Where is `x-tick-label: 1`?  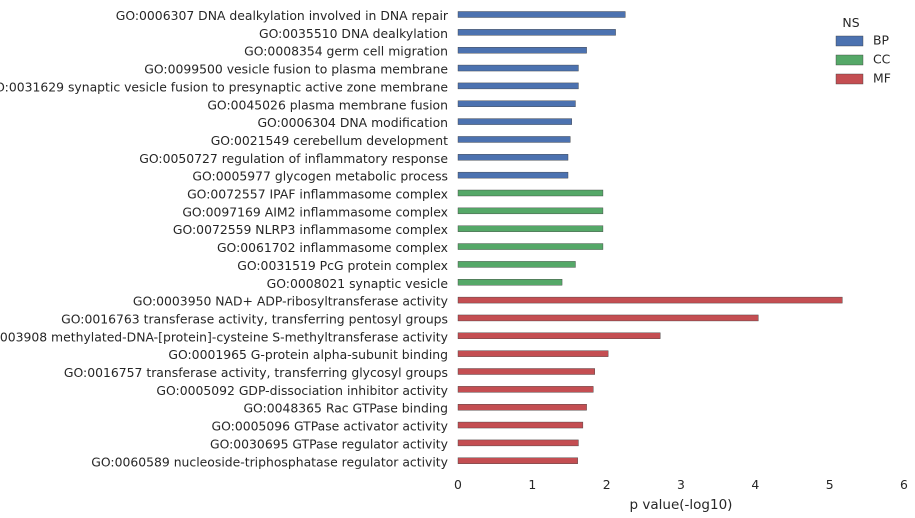
x-tick-label: 1 is located at coordinates (532, 484).